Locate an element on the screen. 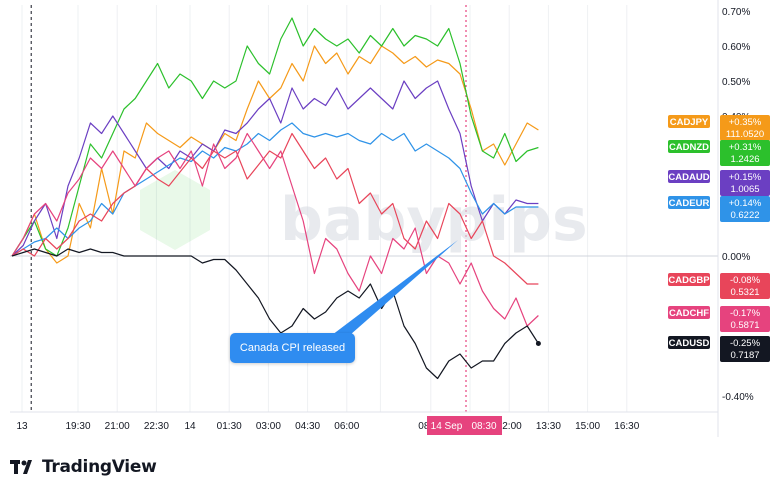 The width and height of the screenshot is (780, 495). tag-name: CADNZD is located at coordinates (689, 147).